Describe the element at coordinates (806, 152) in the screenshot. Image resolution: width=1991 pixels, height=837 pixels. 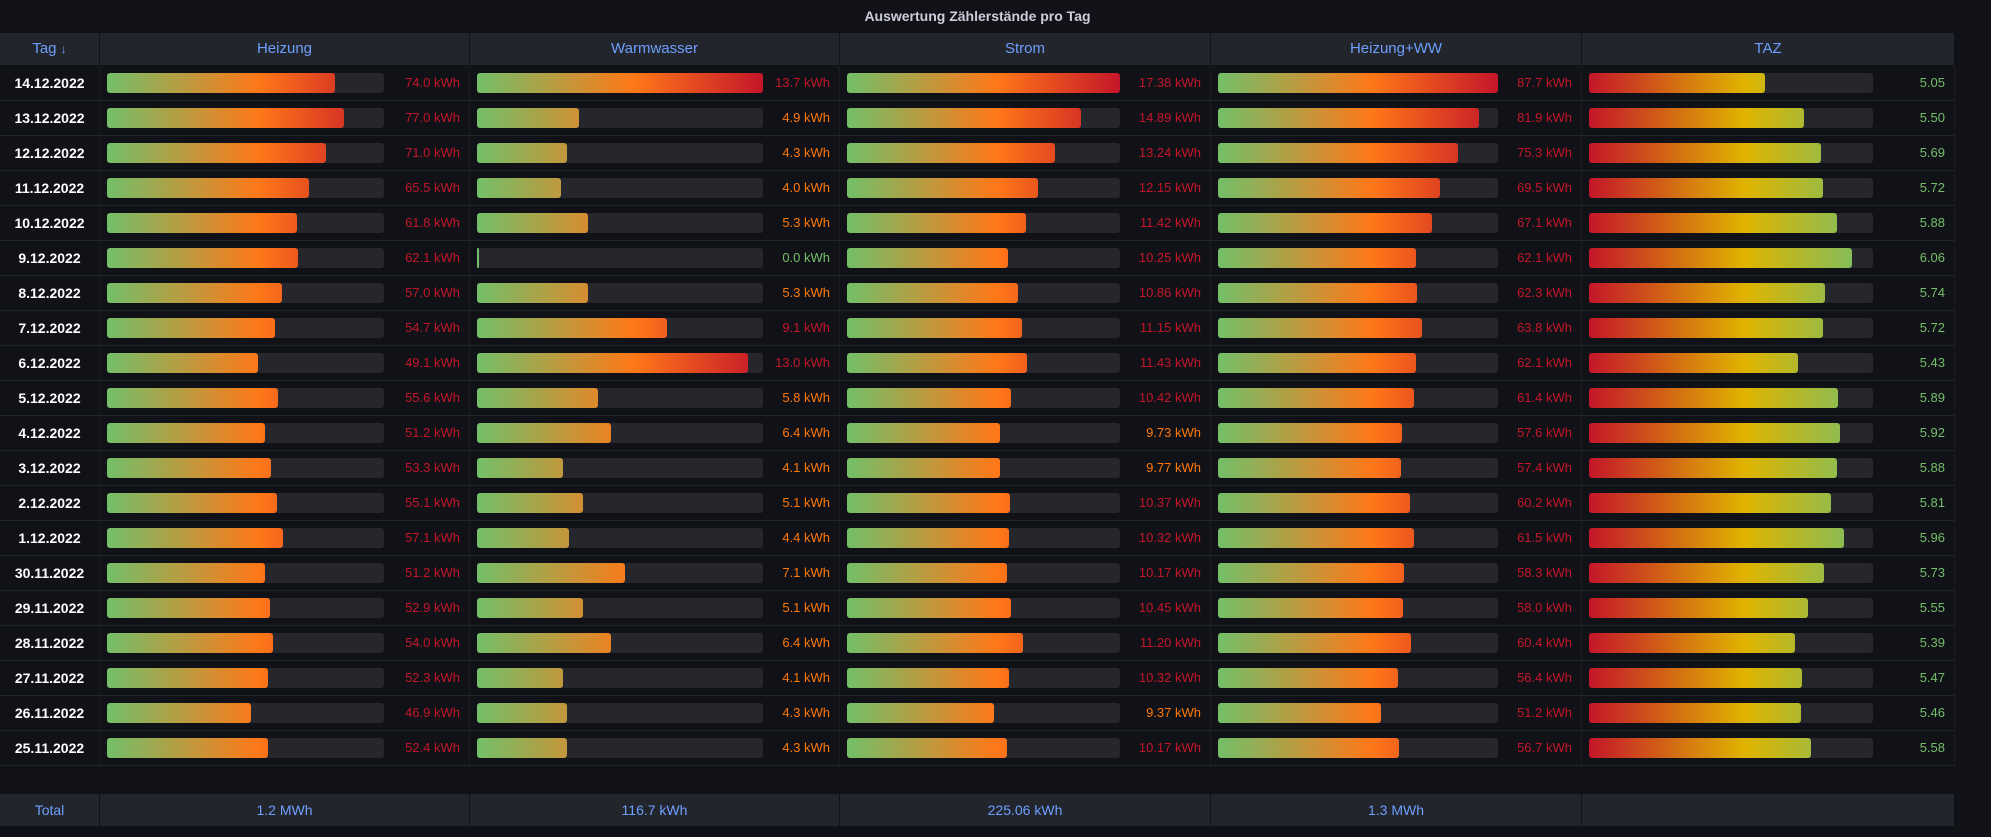
I see `ww-value: 4.3 kWh` at that location.